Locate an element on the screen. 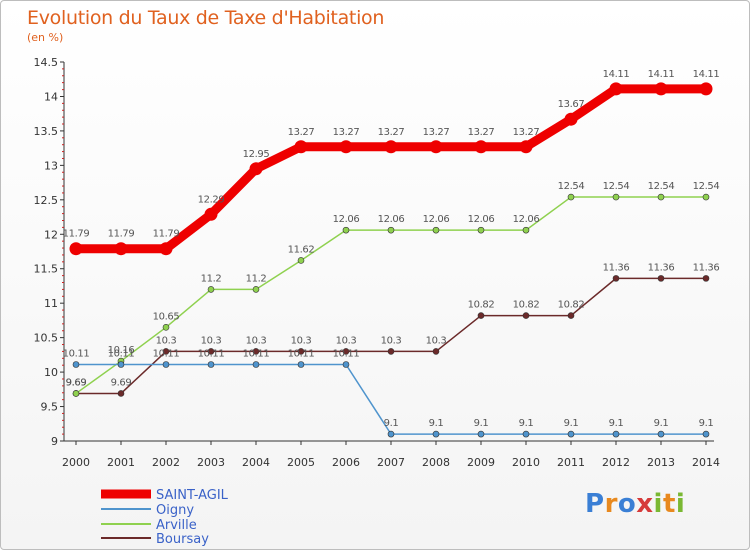  y-tick-label: 10.5 is located at coordinates (46, 338).